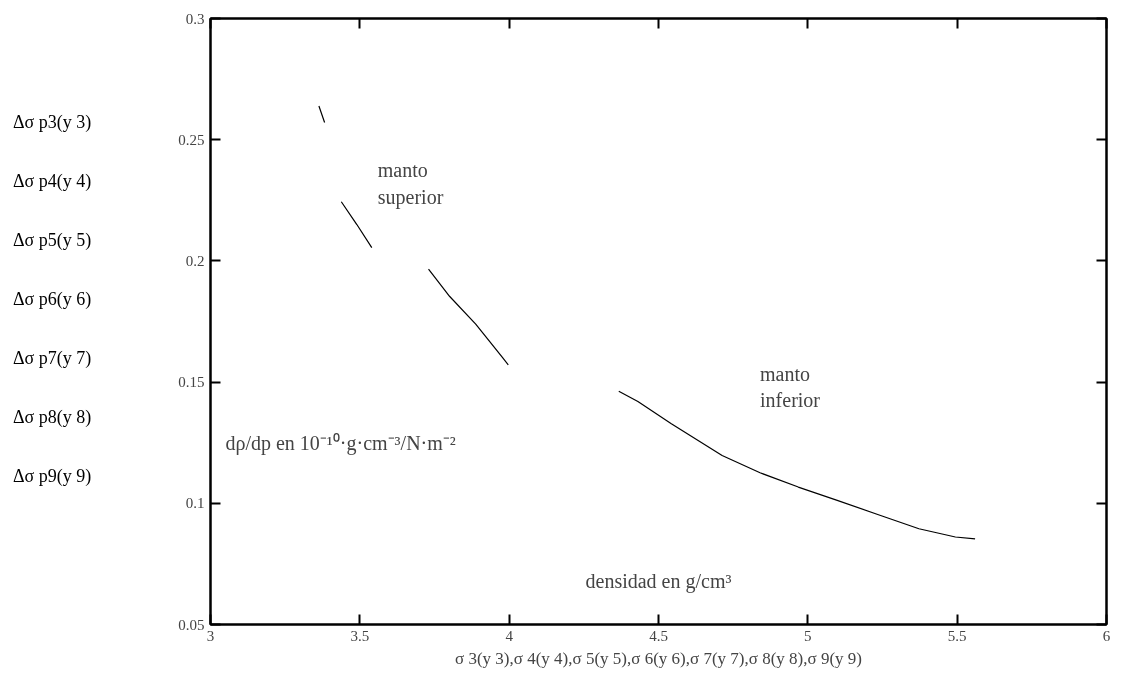 The width and height of the screenshot is (1136, 688). Describe the element at coordinates (658, 658) in the screenshot. I see `x-axis-title: σ 3(y 3),σ 4(y 4),σ 5(y 5),σ 6(y 6),σ 7(y 7),σ 8(y 8),σ 9(y 9)` at that location.